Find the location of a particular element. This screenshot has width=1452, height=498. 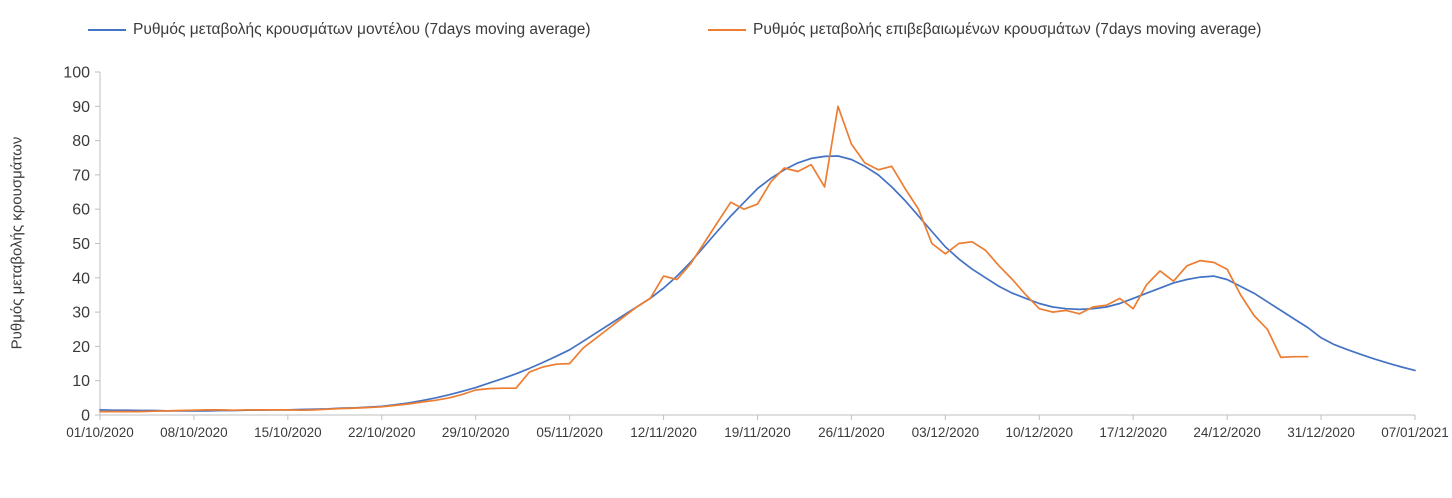

x-tick-label: 31/12/2020 is located at coordinates (1321, 432).